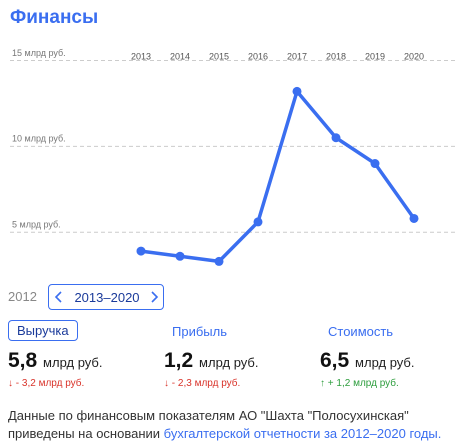 The width and height of the screenshot is (463, 447). I want to click on x-tick-label: 2013, so click(141, 56).